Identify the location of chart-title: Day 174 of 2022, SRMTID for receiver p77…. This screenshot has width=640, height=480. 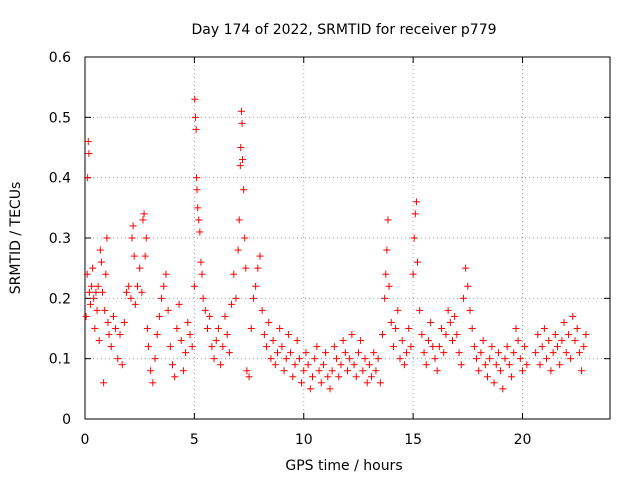
(343, 30).